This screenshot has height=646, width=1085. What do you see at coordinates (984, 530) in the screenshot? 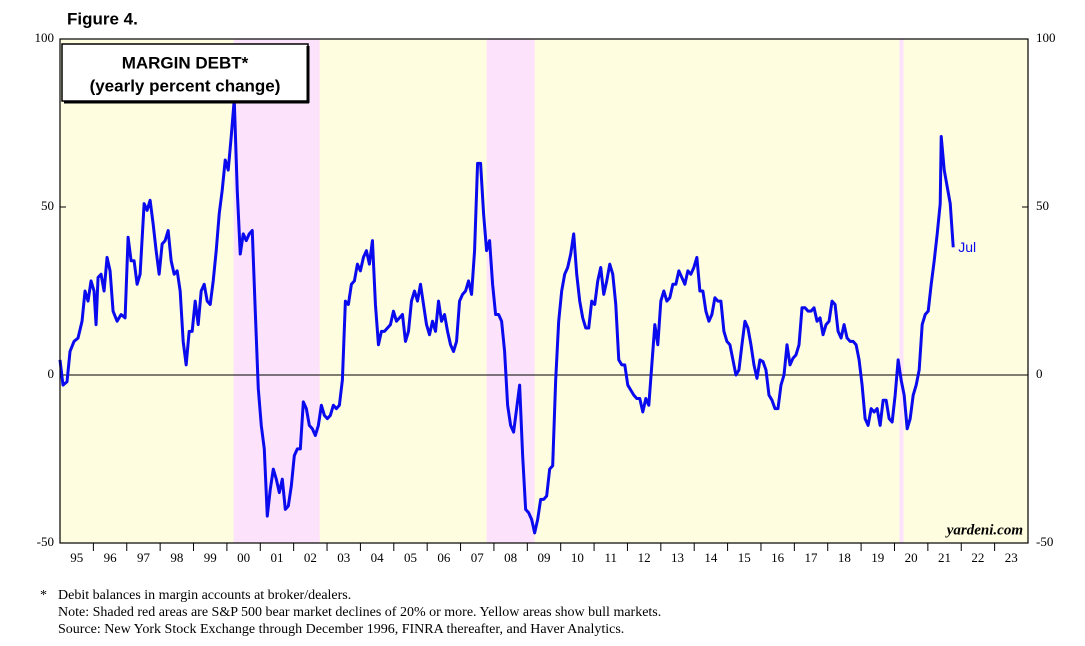
I see `source-brand: yardeni.com` at bounding box center [984, 530].